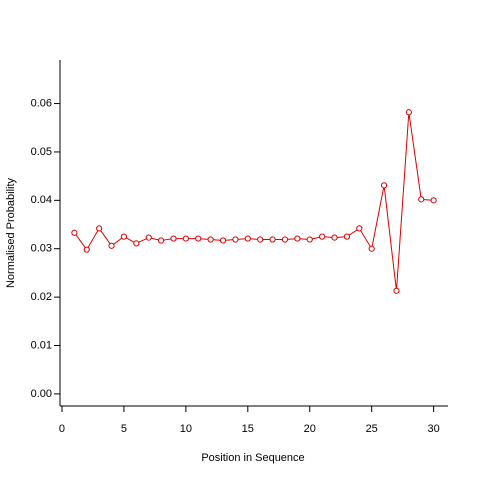  I want to click on y-axis-label: Normalised Probability, so click(11, 232).